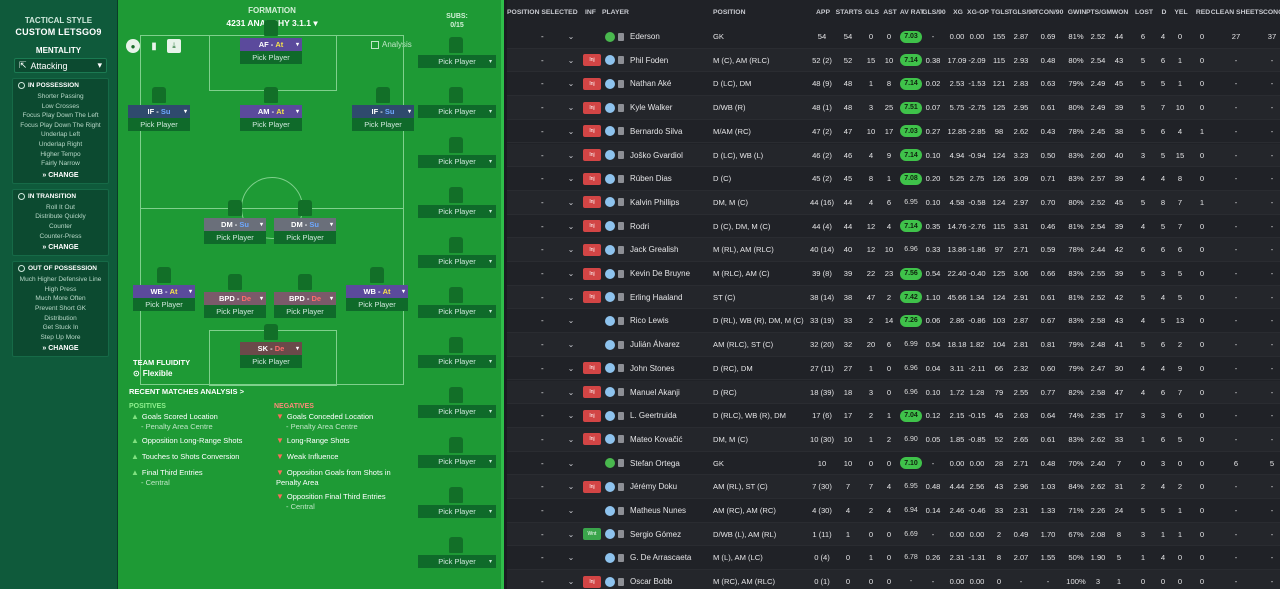  Describe the element at coordinates (660, 273) in the screenshot. I see `player-name: Kevin De Bruyne` at that location.